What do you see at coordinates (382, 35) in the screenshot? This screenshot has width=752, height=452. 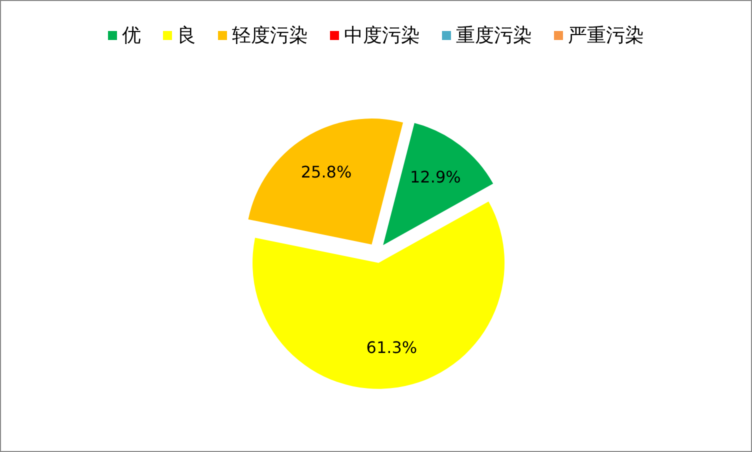 I see `legend-label: 中度污染` at bounding box center [382, 35].